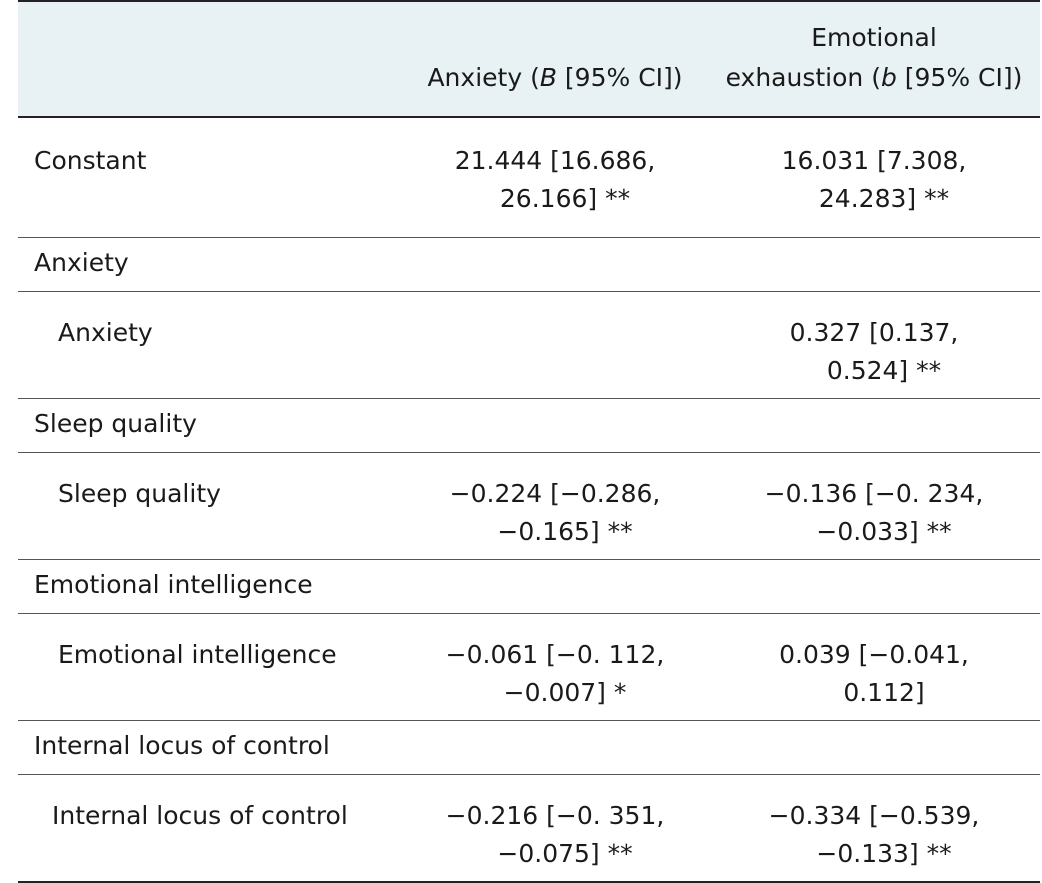  What do you see at coordinates (529, 345) in the screenshot?
I see `table-row-anxiety: Anxiety 0.327 [0.137, 0.524] **` at bounding box center [529, 345].